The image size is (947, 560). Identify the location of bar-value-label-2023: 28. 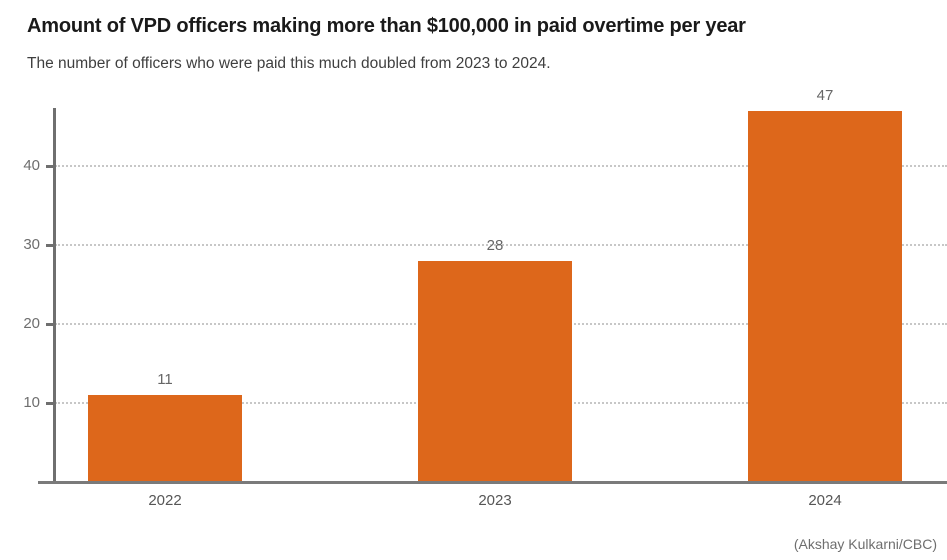
(495, 245).